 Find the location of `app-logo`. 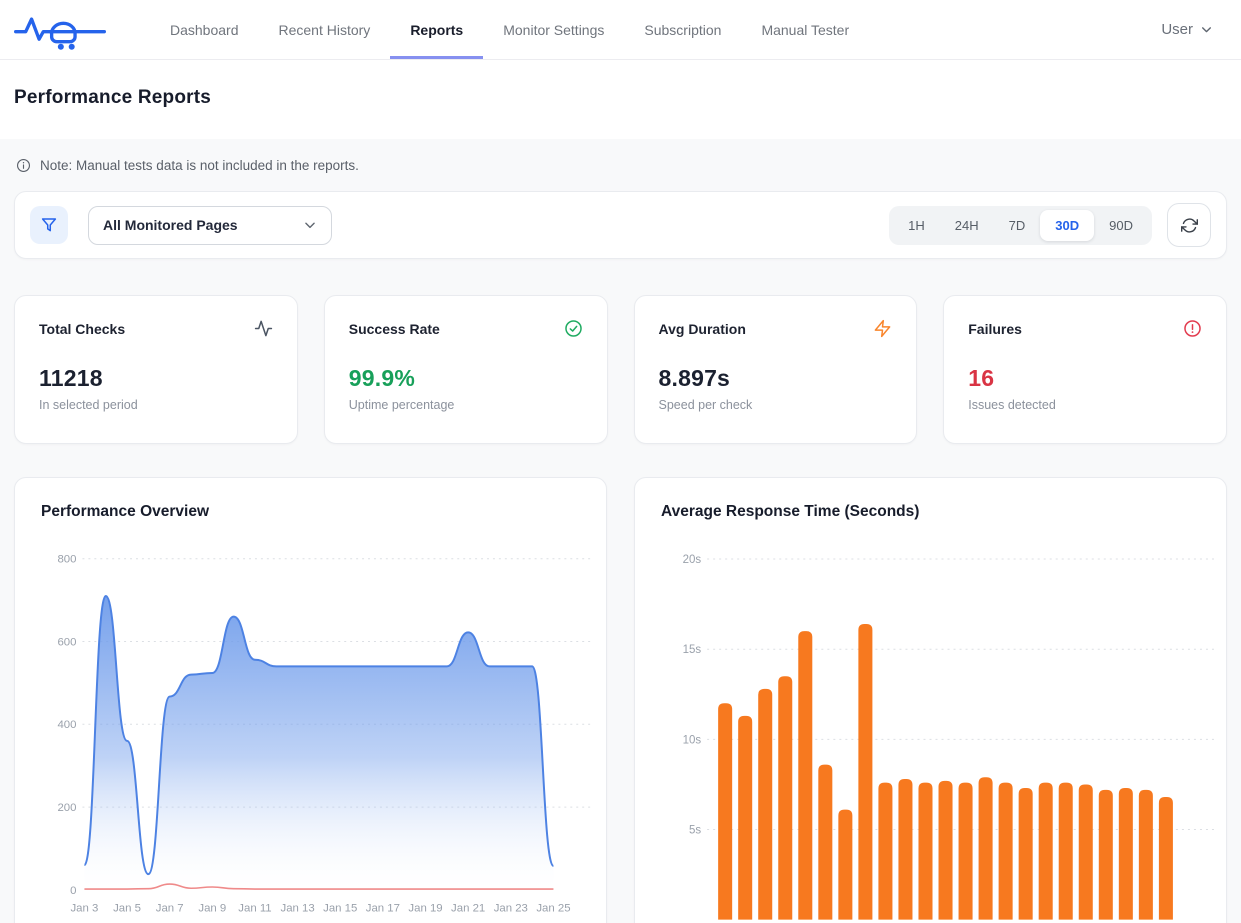

app-logo is located at coordinates (62, 29).